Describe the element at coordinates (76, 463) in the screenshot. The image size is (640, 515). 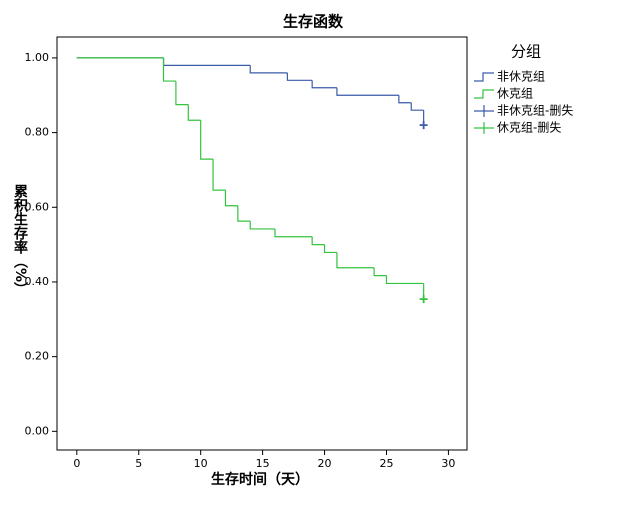
I see `x-tick-label: 0` at that location.